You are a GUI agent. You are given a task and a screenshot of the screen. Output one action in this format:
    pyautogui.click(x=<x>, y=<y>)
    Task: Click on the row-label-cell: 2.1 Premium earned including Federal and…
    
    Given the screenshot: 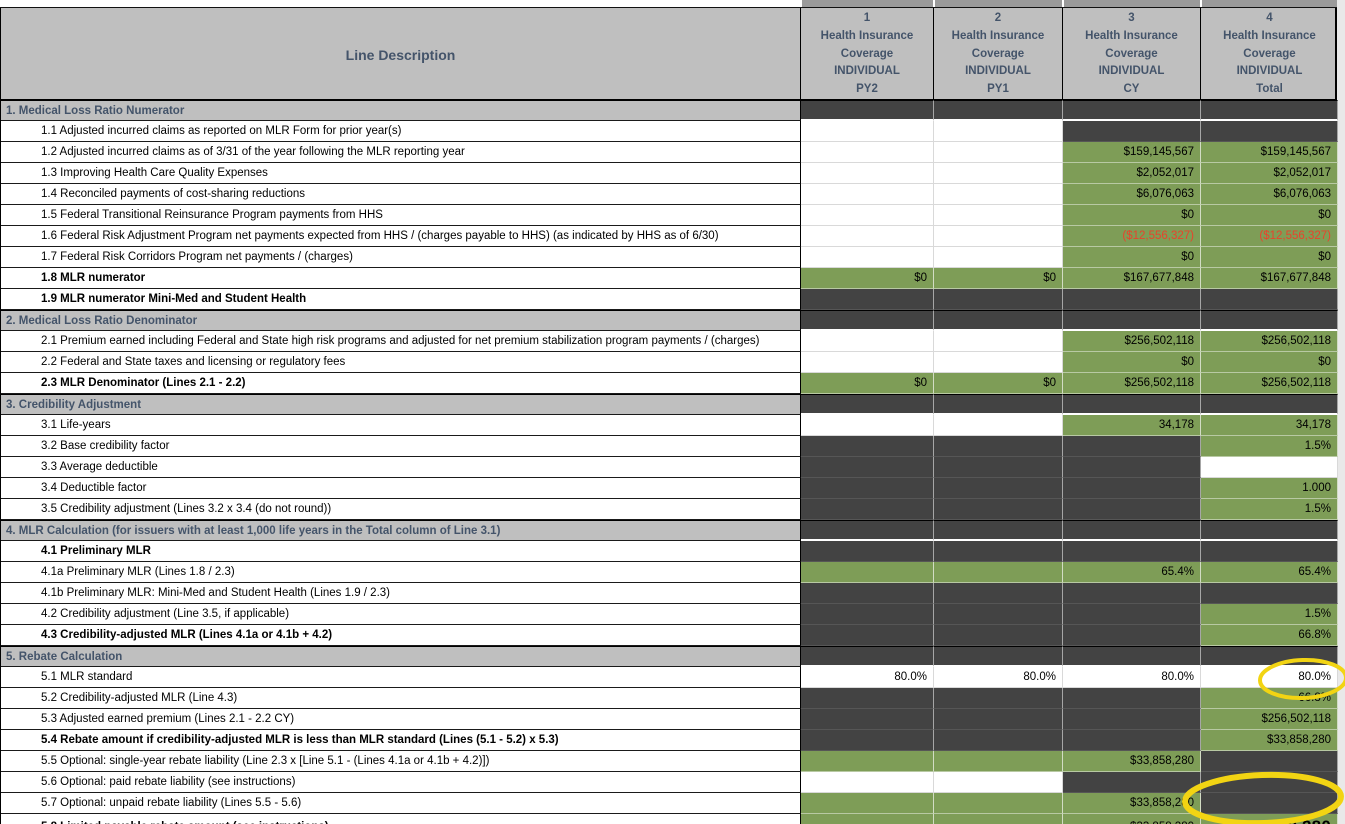 What is the action you would take?
    pyautogui.click(x=401, y=341)
    